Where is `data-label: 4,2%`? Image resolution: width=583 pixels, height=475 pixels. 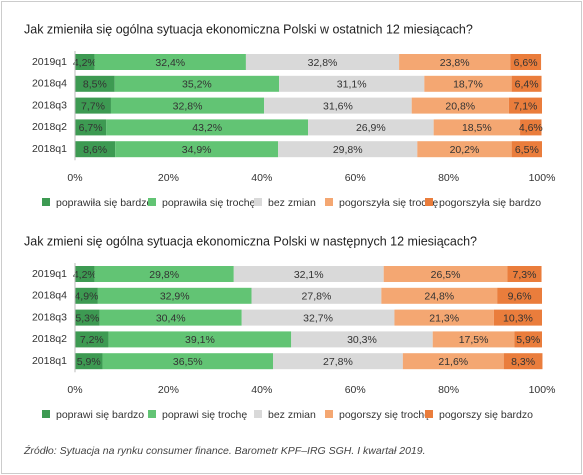
data-label: 4,2% is located at coordinates (85, 63).